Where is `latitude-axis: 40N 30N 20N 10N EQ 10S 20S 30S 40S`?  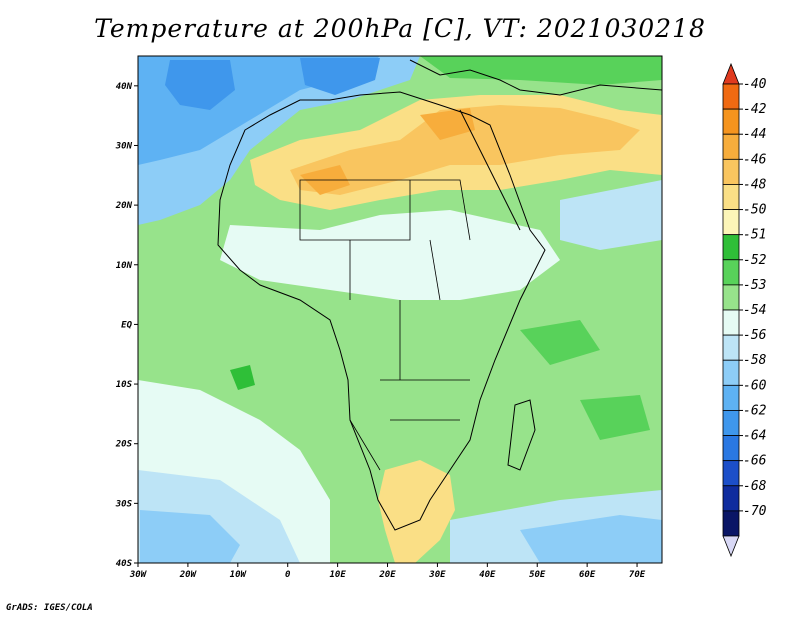 latitude-axis: 40N 30N 20N 10N EQ 10S 20S 30S 40S is located at coordinates (126, 325).